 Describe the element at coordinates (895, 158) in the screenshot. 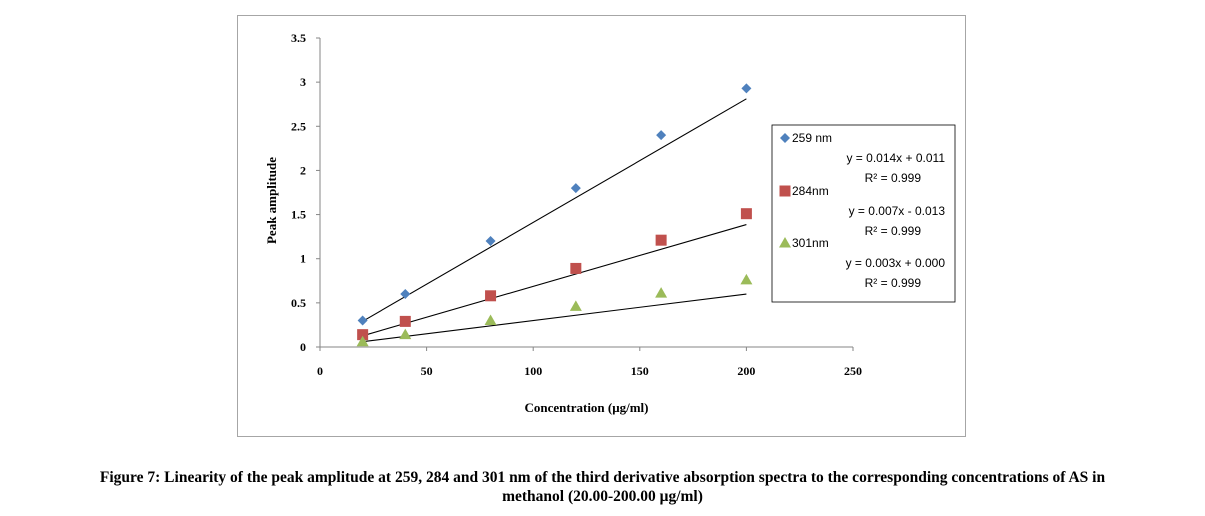

I see `legend-equation: y = 0.014x + 0.011` at that location.